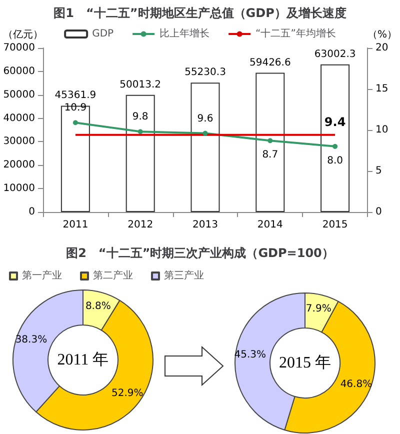 Image resolution: width=400 pixels, height=434 pixels. Describe the element at coordinates (184, 276) in the screenshot. I see `legend-label: 第三产业` at that location.